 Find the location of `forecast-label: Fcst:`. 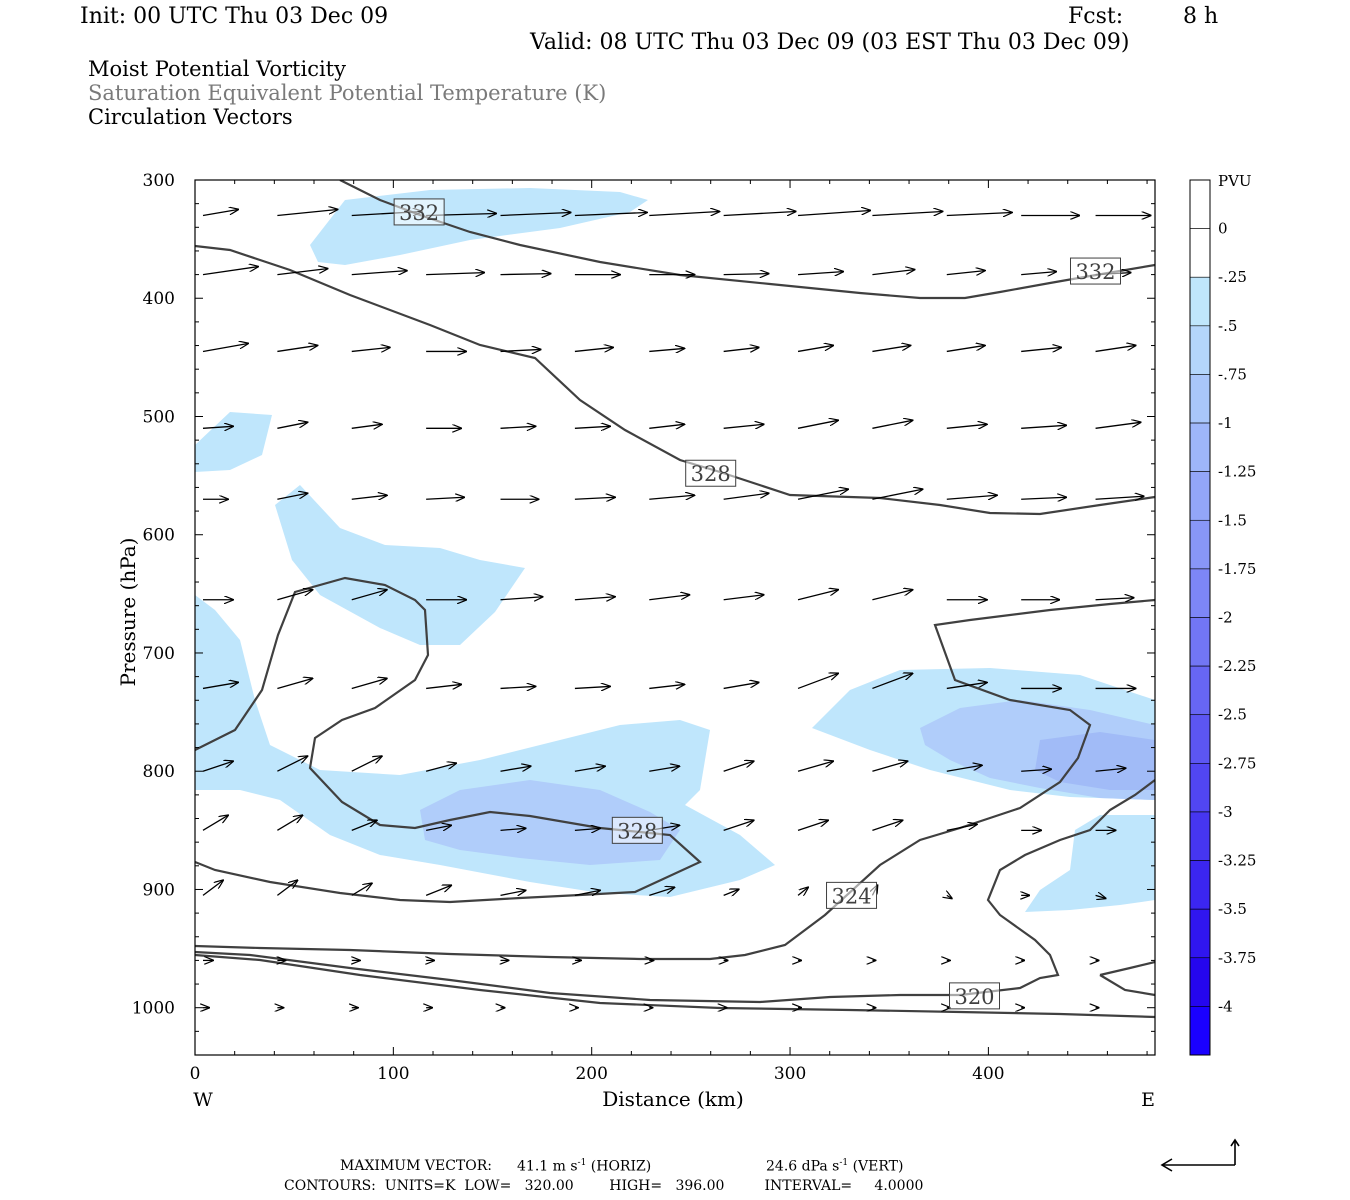

forecast-label: Fcst: is located at coordinates (1096, 16).